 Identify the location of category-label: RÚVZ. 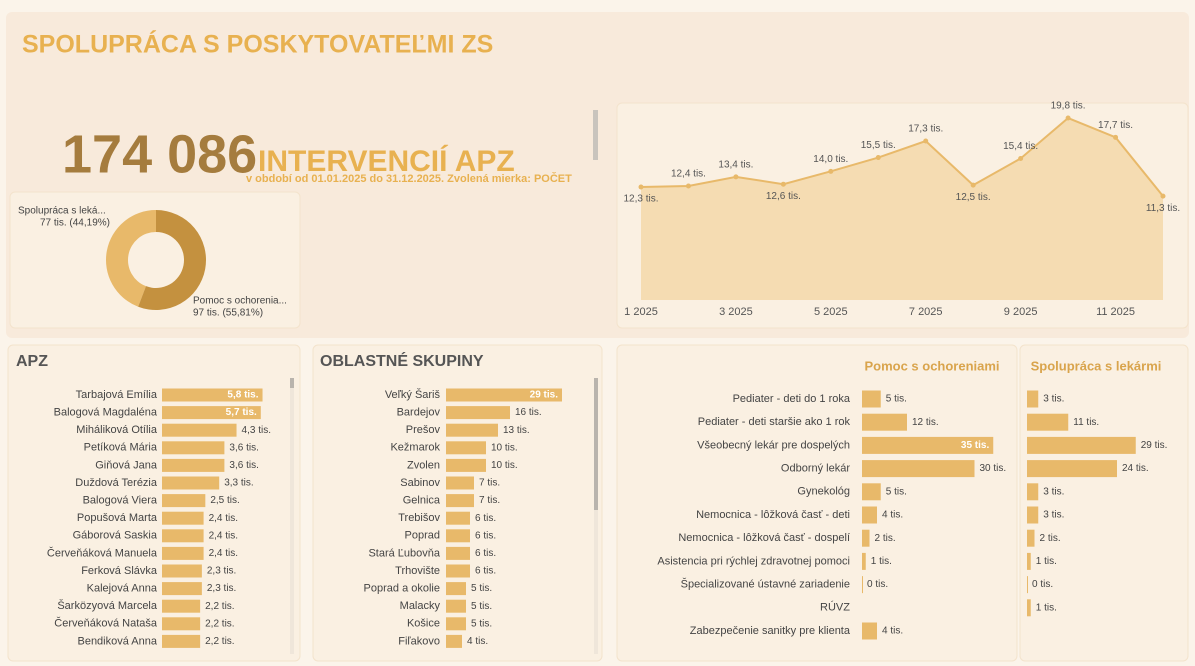
(835, 607).